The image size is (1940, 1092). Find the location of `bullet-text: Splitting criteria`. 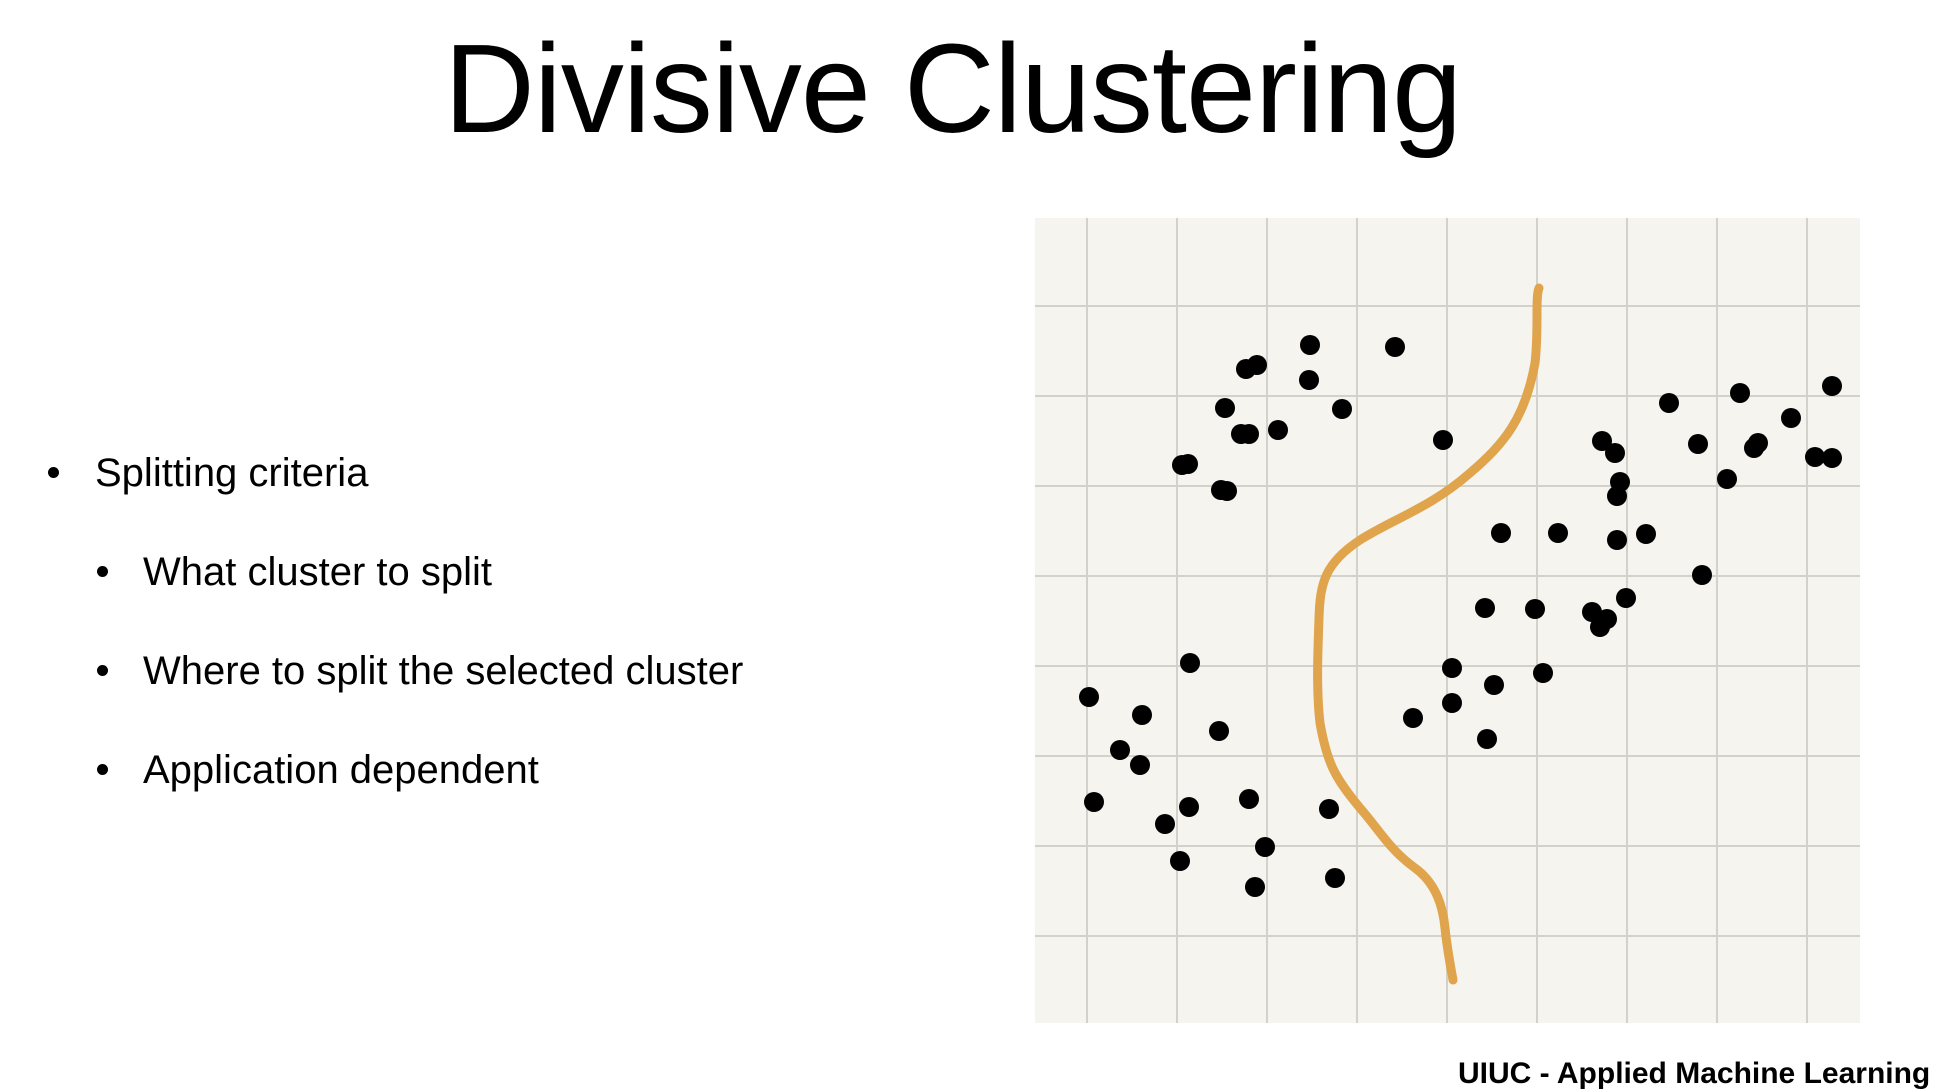

bullet-text: Splitting criteria is located at coordinates (232, 473).